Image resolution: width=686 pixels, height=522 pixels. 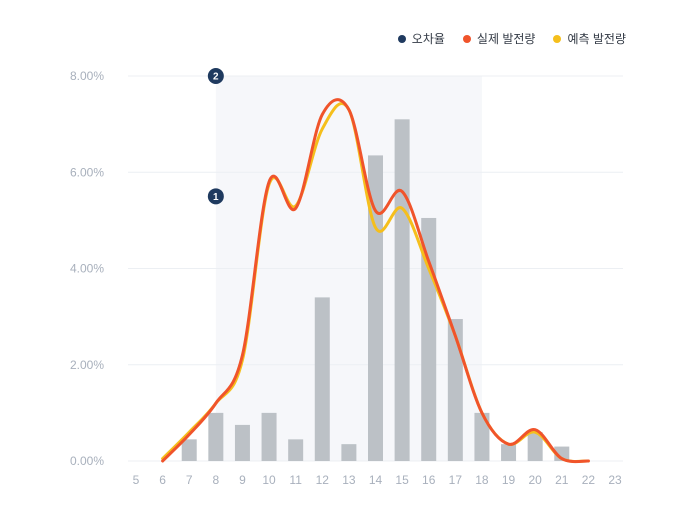 I want to click on marker-label: 2, so click(x=216, y=77).